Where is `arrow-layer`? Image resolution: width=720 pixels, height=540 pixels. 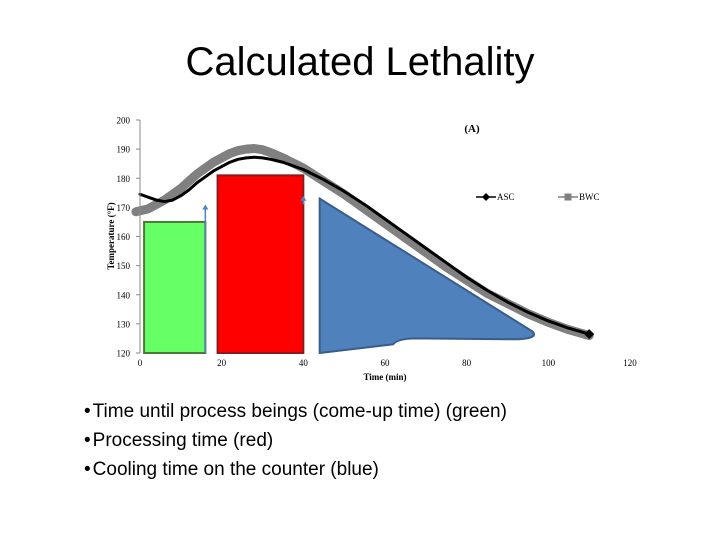 arrow-layer is located at coordinates (254, 274).